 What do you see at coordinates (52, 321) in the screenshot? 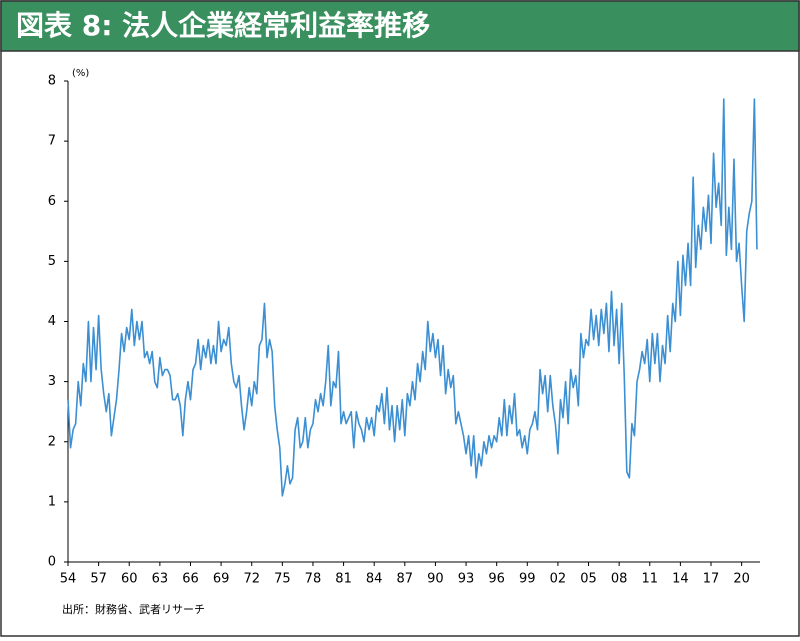
I see `y-tick-label: 4` at bounding box center [52, 321].